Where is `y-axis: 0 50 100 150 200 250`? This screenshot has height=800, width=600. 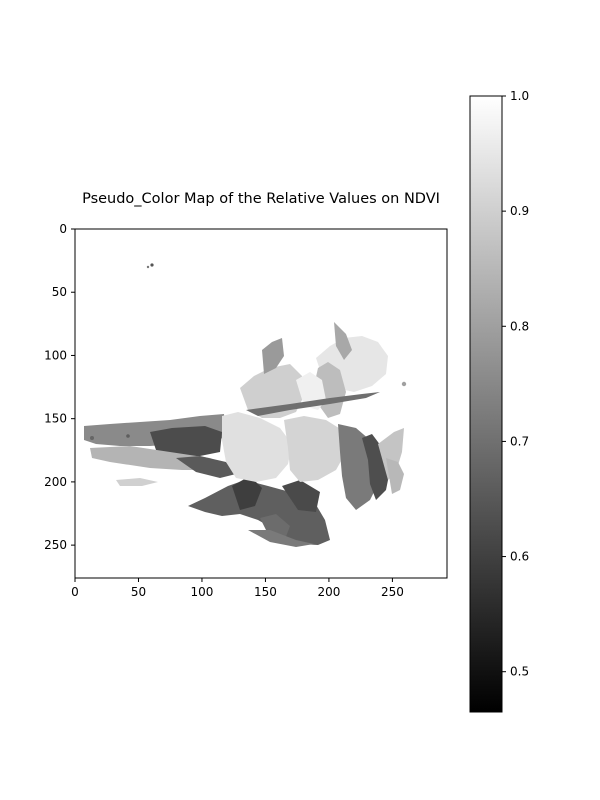 y-axis: 0 50 100 150 200 250 is located at coordinates (59, 387).